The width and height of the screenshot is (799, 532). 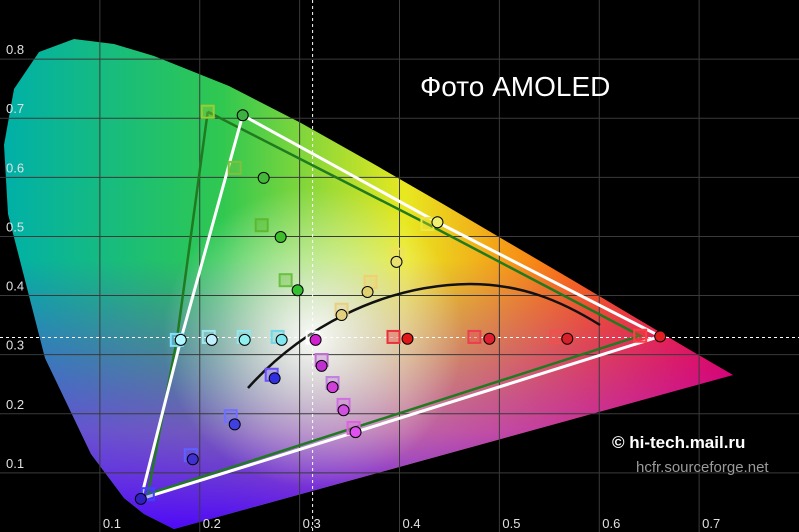 What do you see at coordinates (15, 345) in the screenshot?
I see `y-tick-label: 0.3` at bounding box center [15, 345].